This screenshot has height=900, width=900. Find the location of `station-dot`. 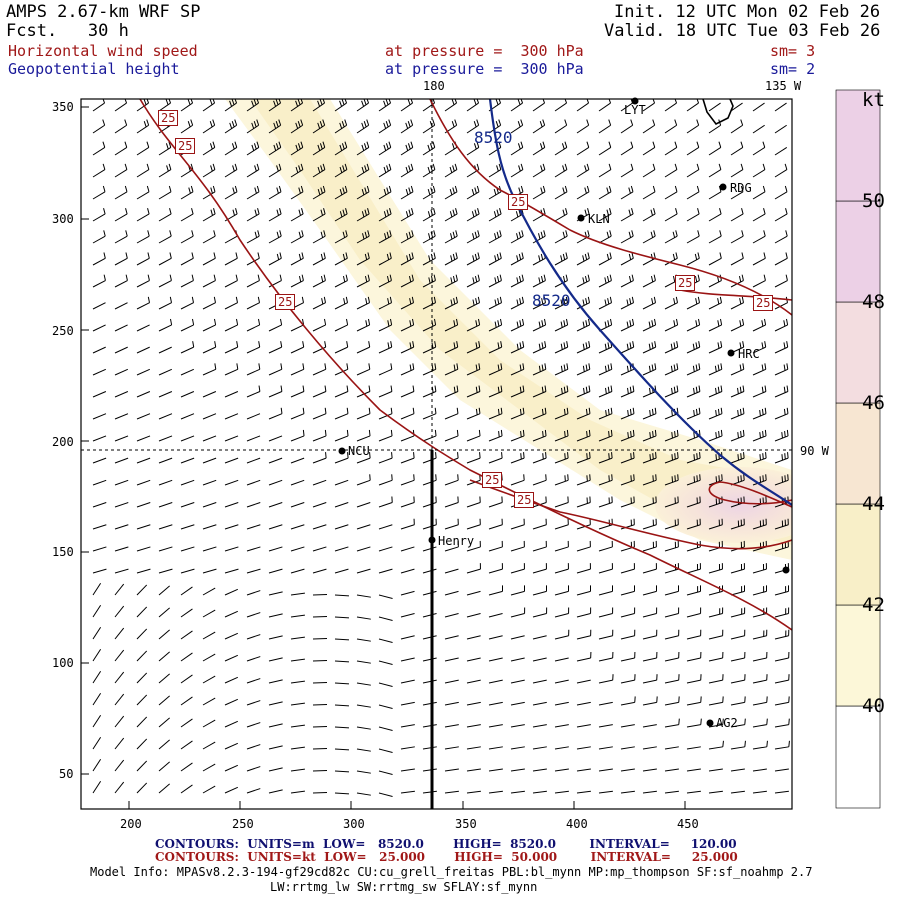

station-dot is located at coordinates (723, 187).